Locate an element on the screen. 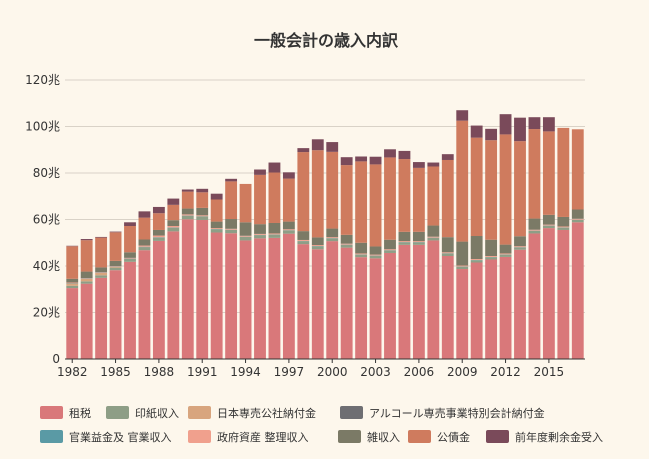 This screenshot has width=649, height=459. x-tick-label: 2012 is located at coordinates (505, 372).